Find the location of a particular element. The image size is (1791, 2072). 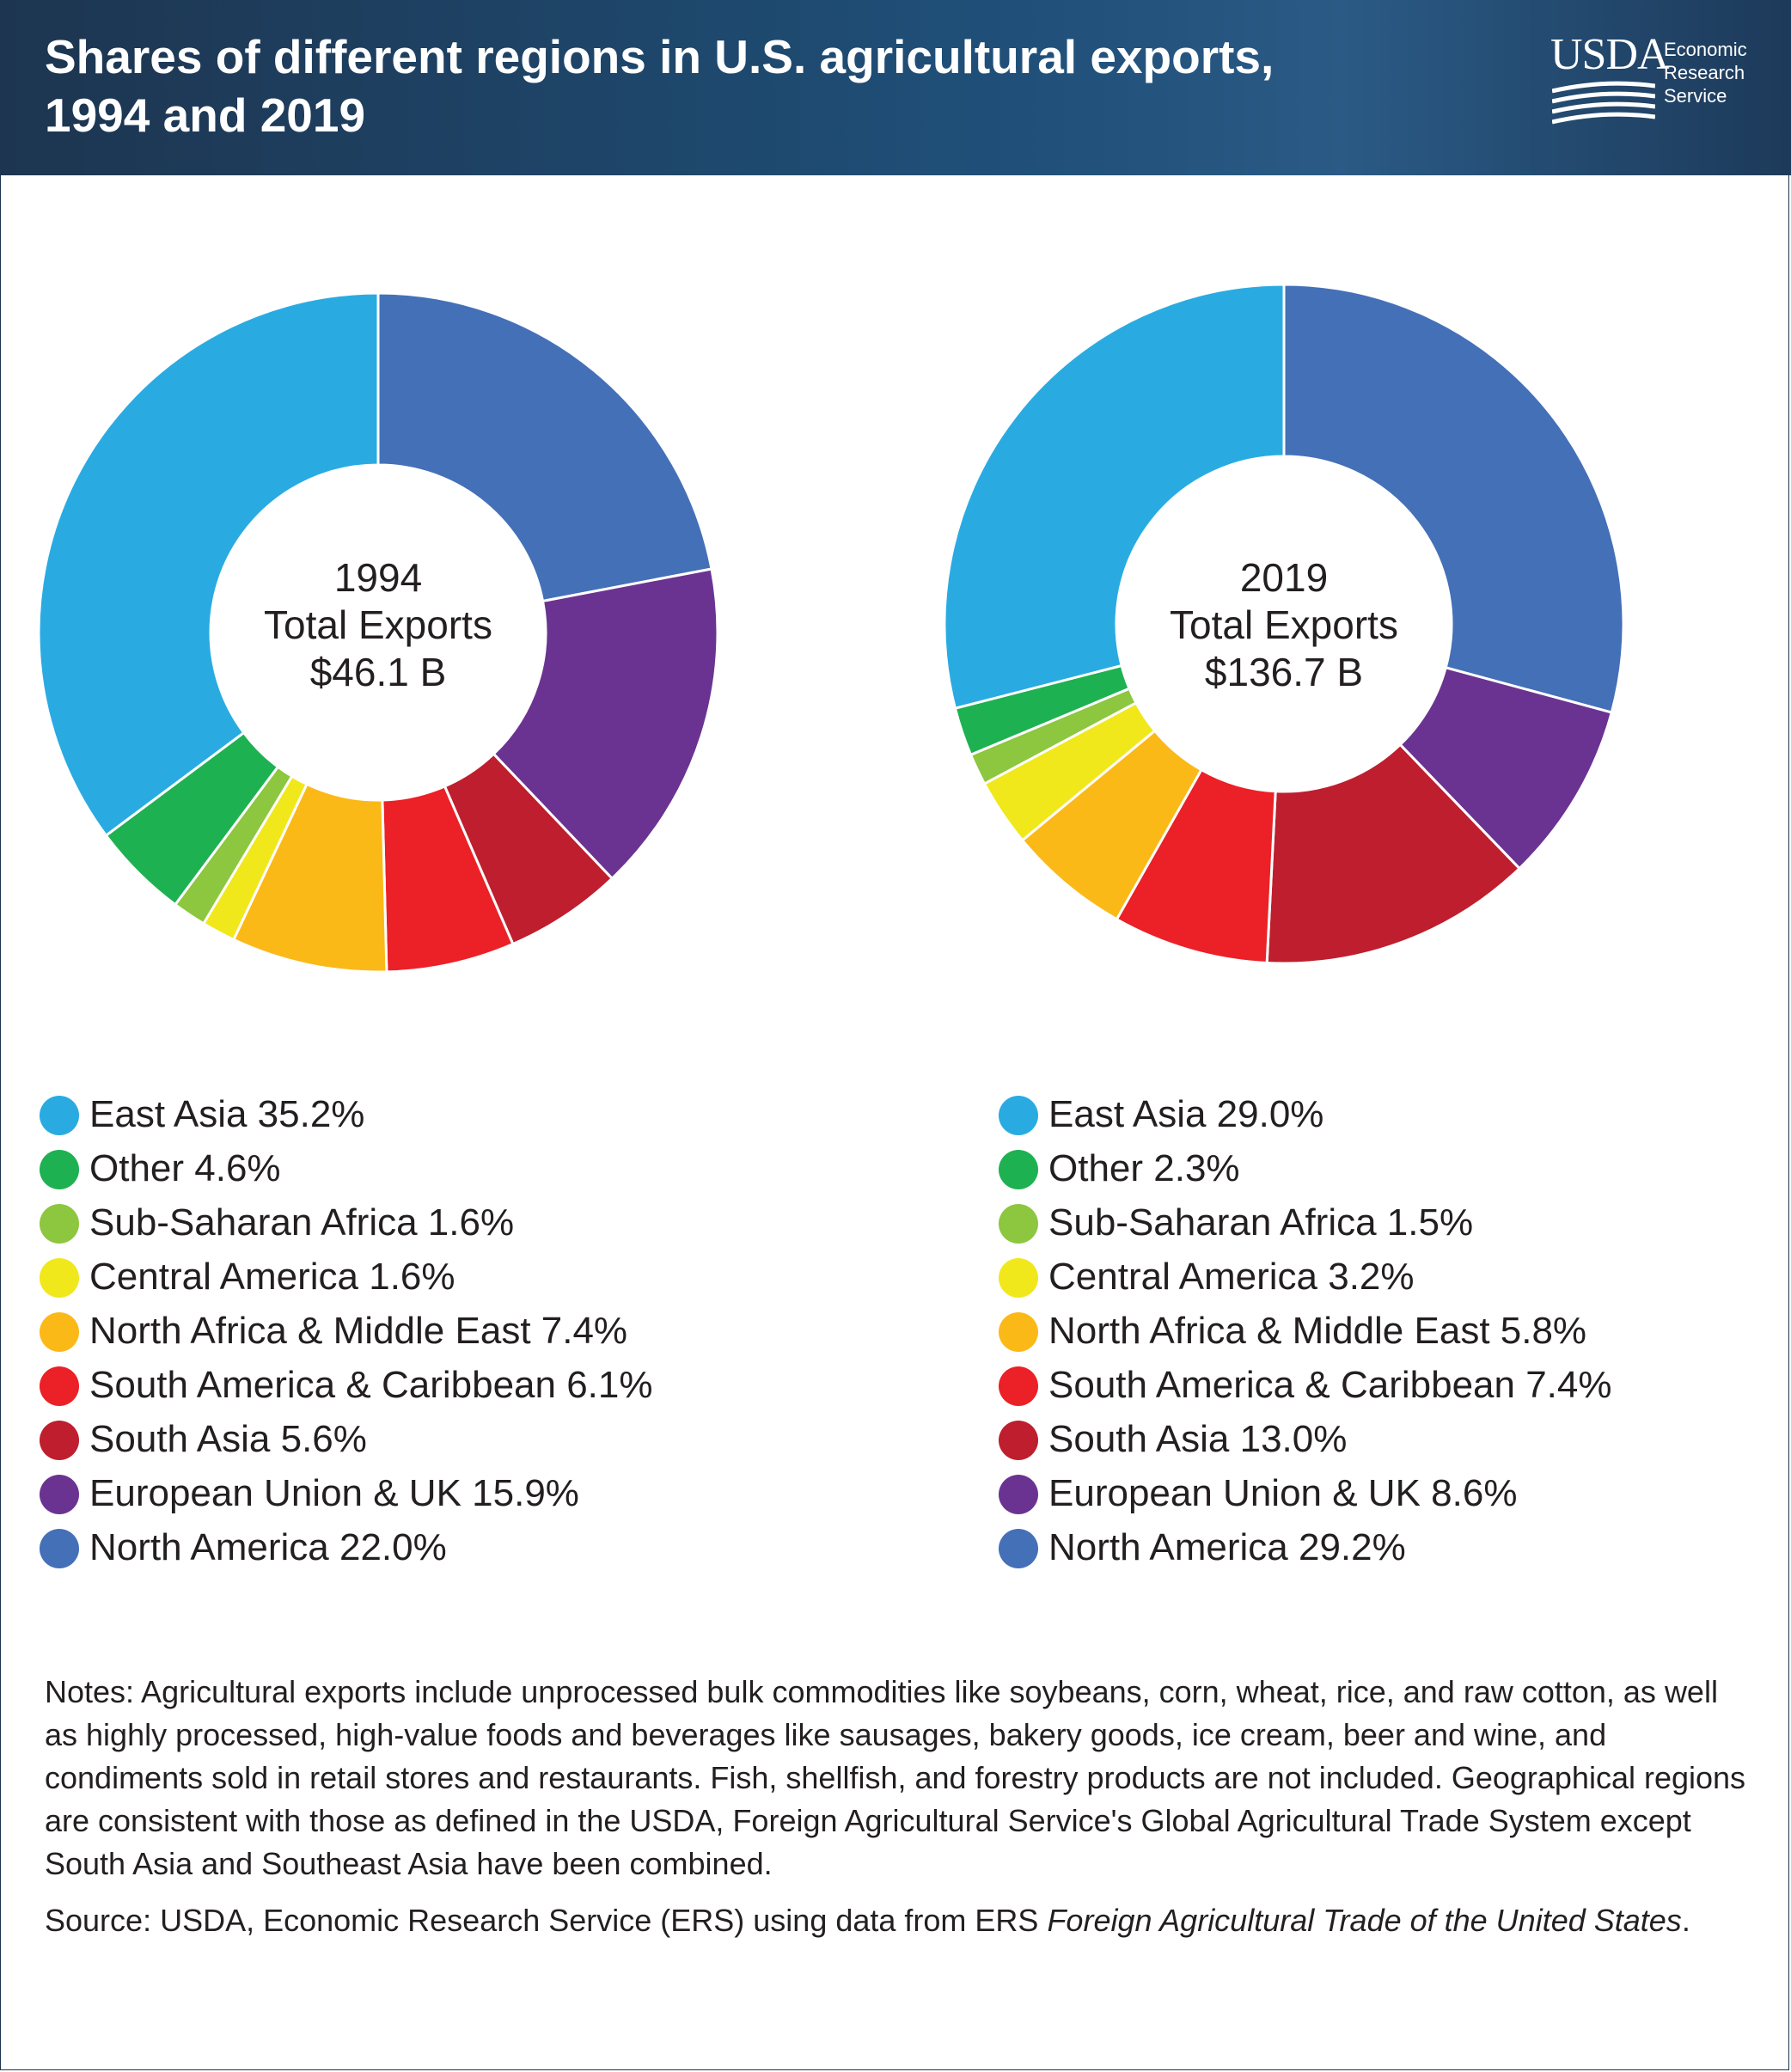

ers-name: Economic Research Service is located at coordinates (1720, 72).